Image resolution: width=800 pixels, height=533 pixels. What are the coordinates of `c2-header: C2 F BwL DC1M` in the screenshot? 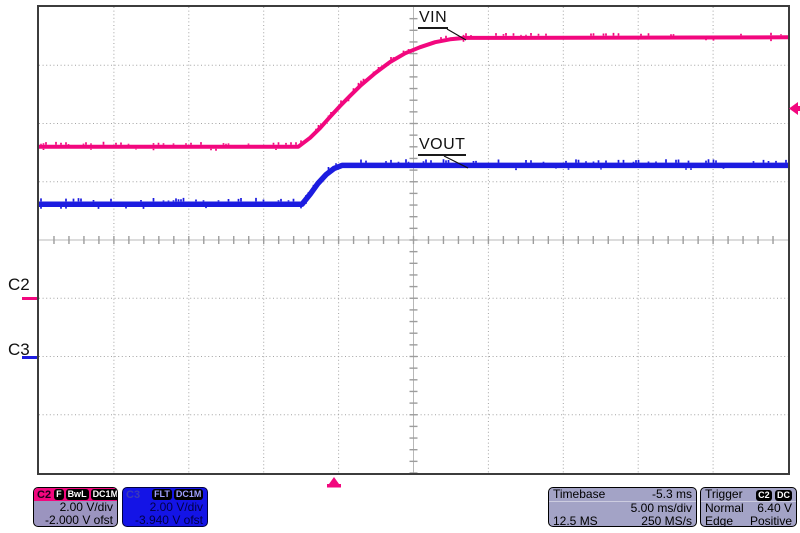 It's located at (75, 494).